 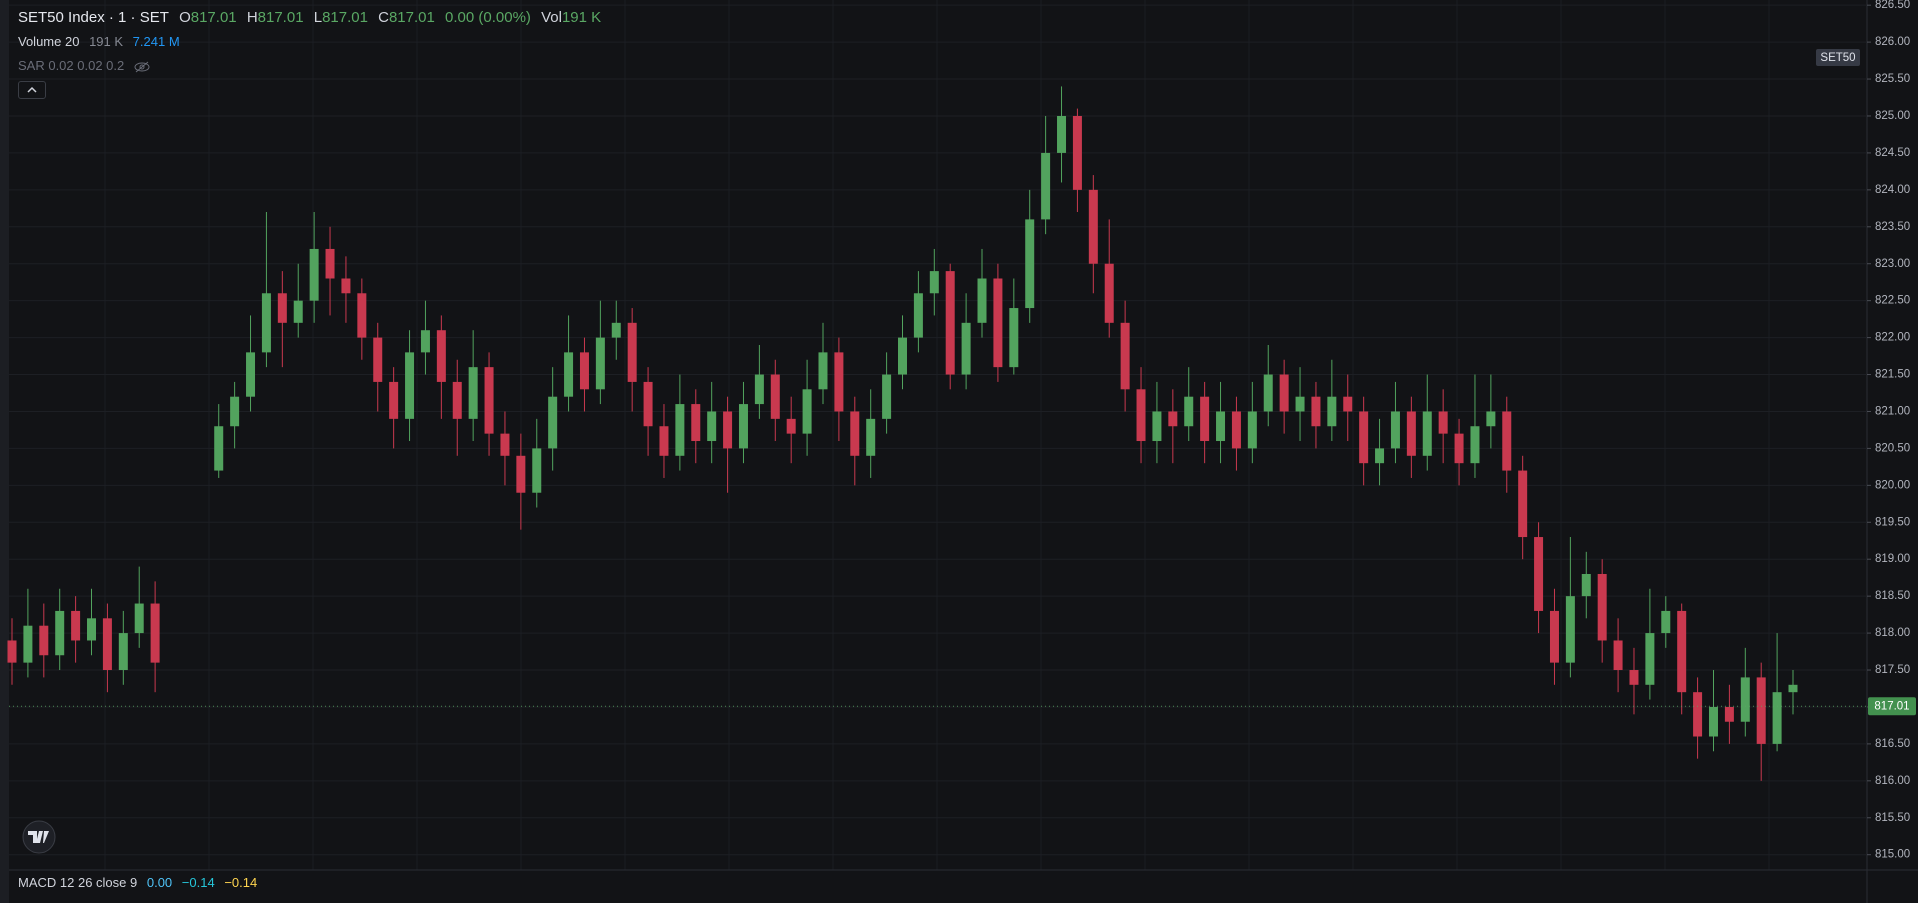 I want to click on last-price-label: 817.01, so click(x=1891, y=706).